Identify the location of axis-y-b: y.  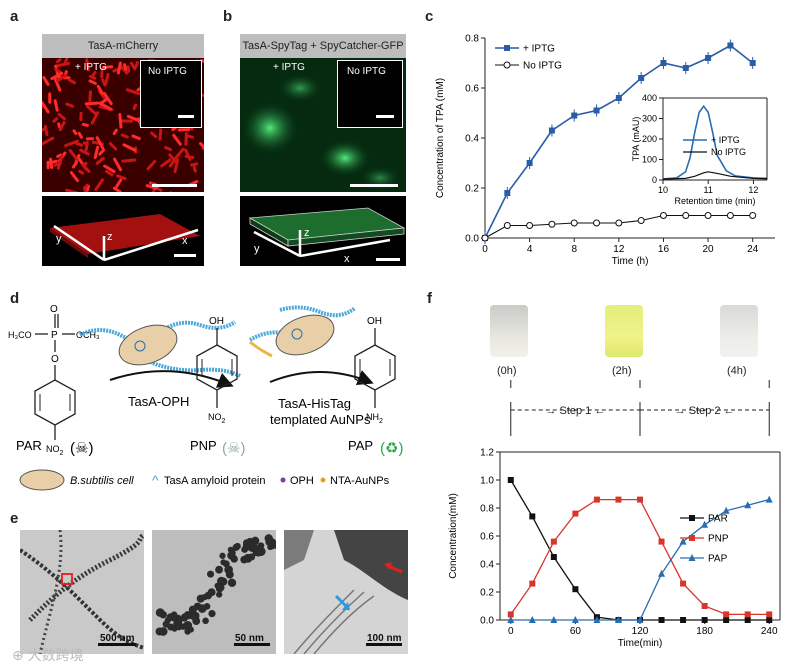
(257, 249).